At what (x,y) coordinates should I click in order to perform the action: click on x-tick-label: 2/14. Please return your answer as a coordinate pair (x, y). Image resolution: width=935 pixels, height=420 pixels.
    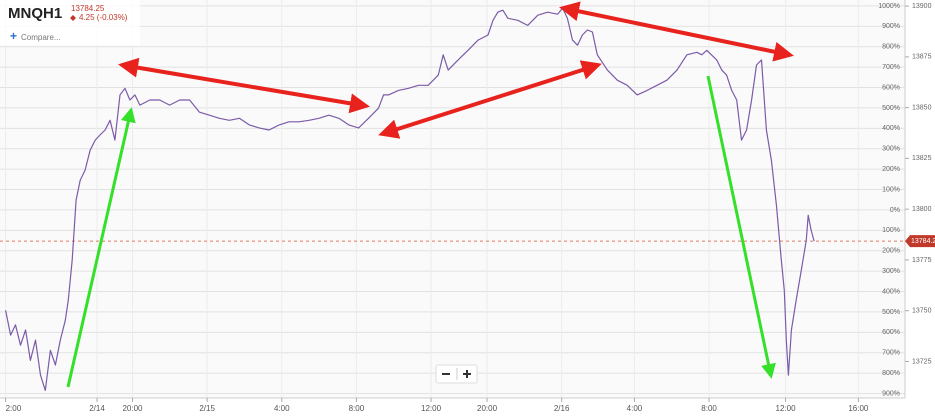
    Looking at the image, I should click on (97, 408).